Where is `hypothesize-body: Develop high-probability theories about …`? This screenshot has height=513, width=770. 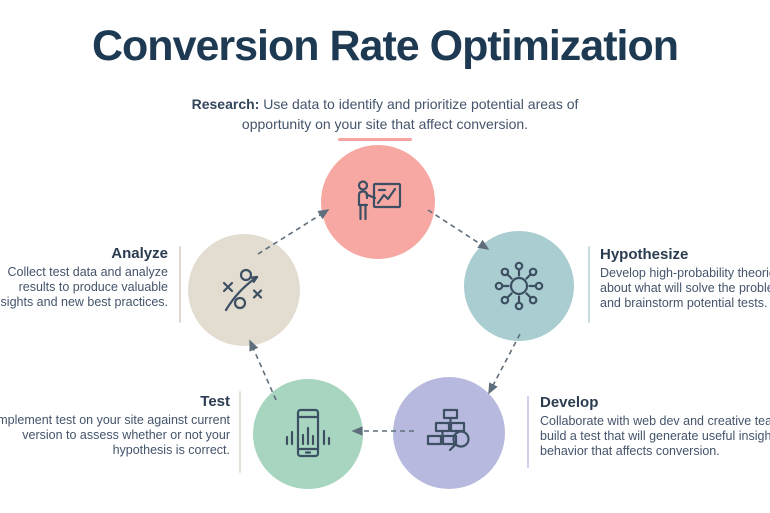
hypothesize-body: Develop high-probability theories about … is located at coordinates (685, 288).